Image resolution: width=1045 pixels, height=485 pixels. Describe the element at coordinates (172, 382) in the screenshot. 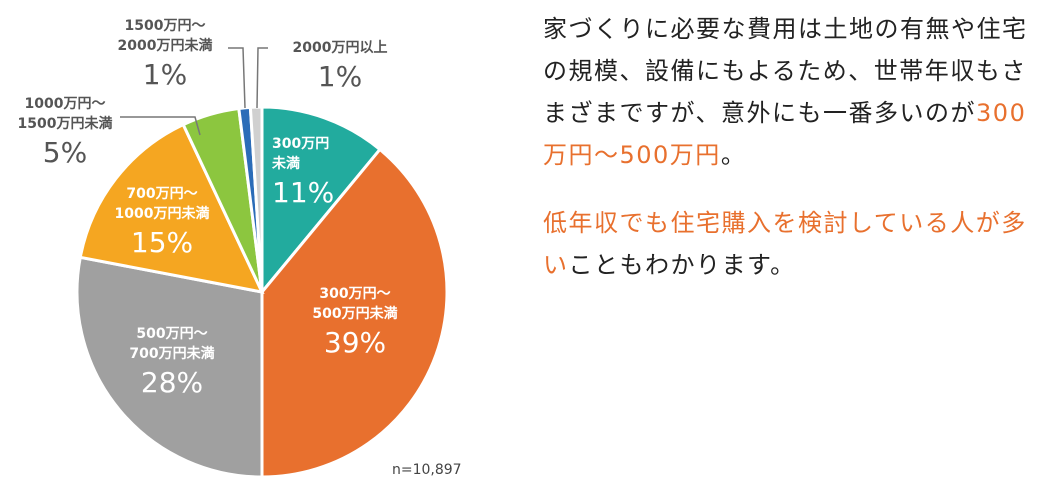

I see `slice-percent-label: 28%` at that location.